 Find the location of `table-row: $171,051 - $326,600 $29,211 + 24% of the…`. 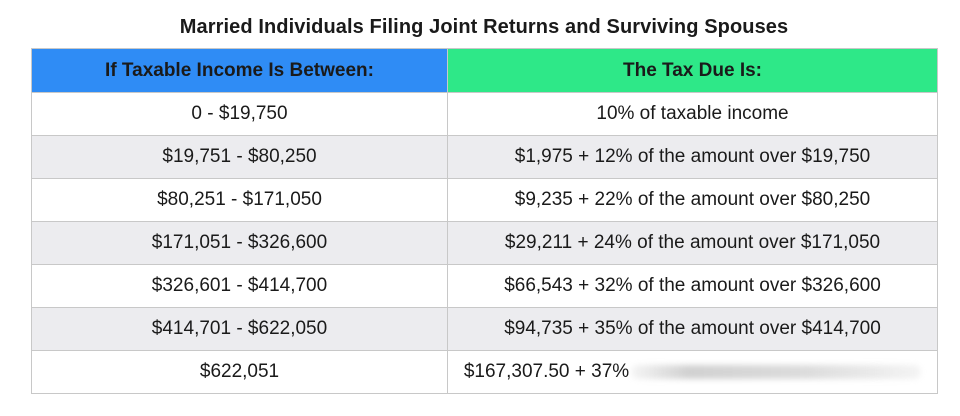

table-row: $171,051 - $326,600 $29,211 + 24% of the… is located at coordinates (484, 243).